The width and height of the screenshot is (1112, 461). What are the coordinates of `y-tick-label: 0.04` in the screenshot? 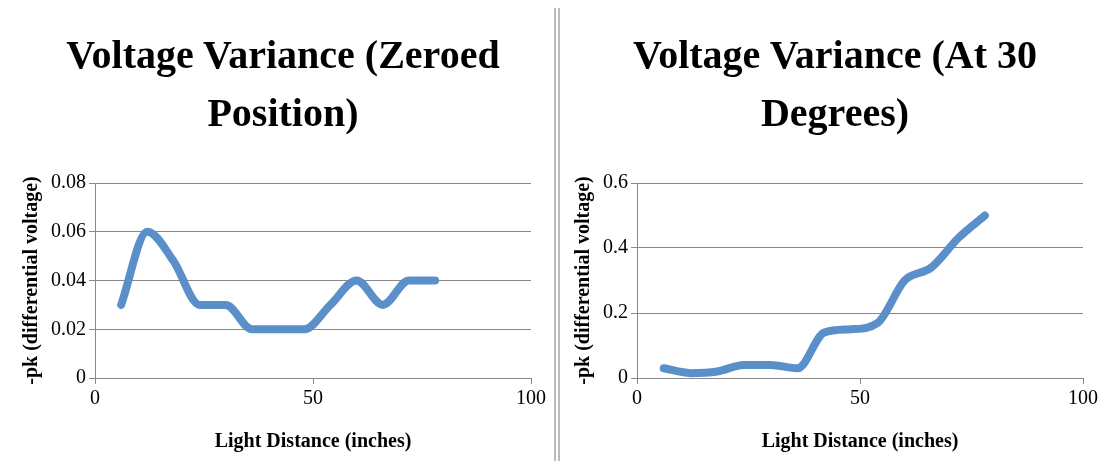 It's located at (68, 278).